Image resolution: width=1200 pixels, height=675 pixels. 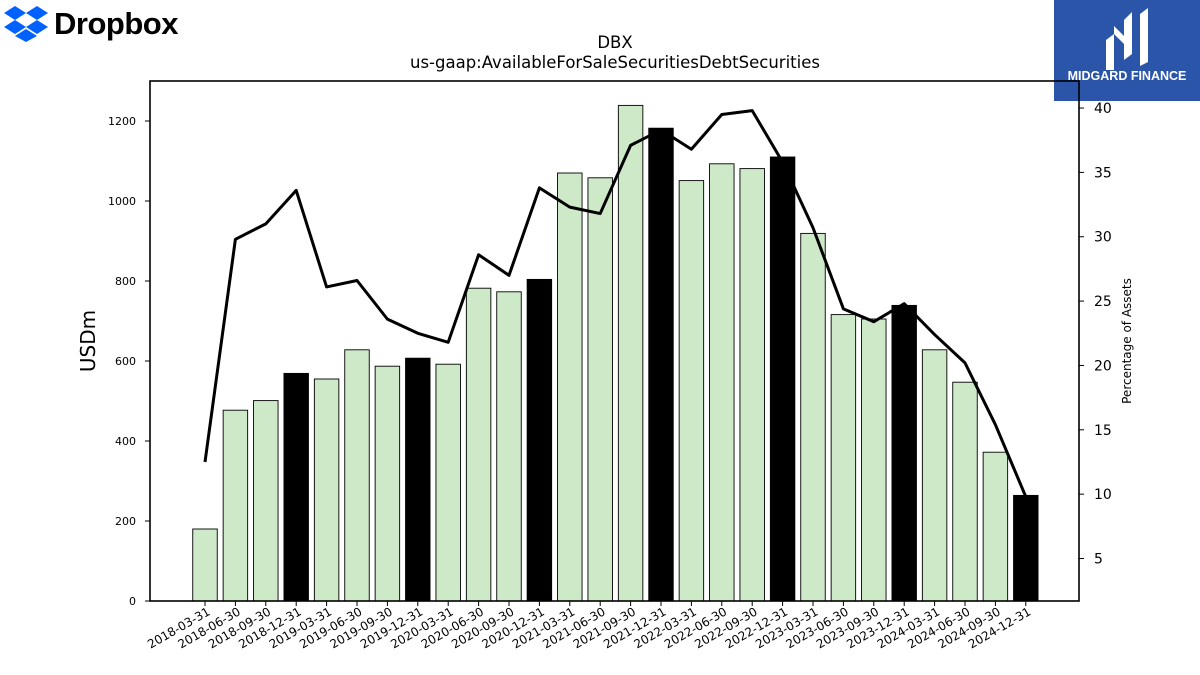 I want to click on midgard-m-icon, so click(x=1127, y=39).